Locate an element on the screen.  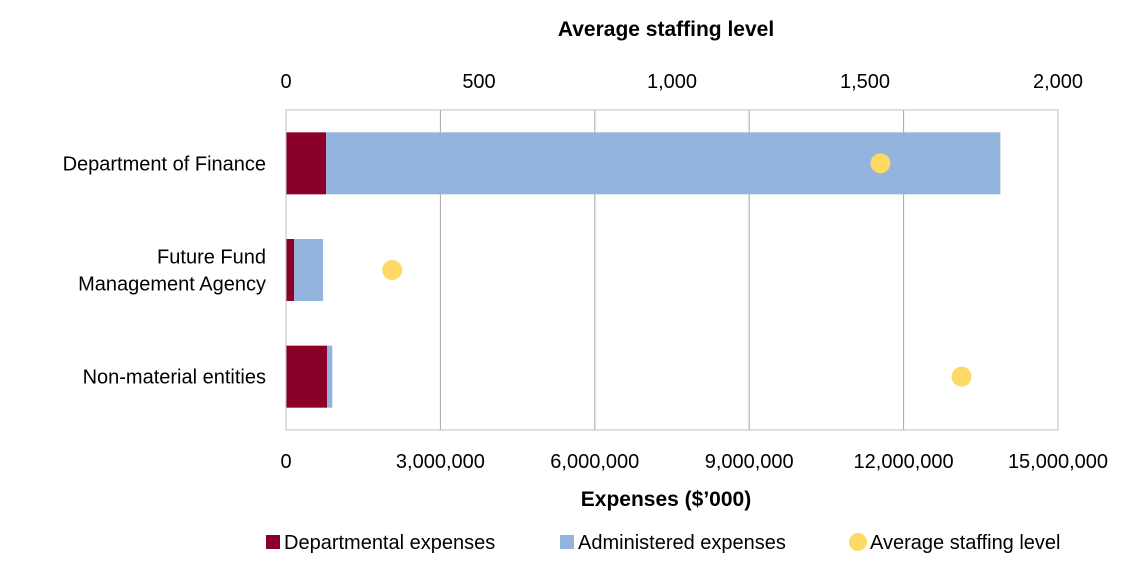
x-tick-label: 6,000,000 is located at coordinates (594, 462).